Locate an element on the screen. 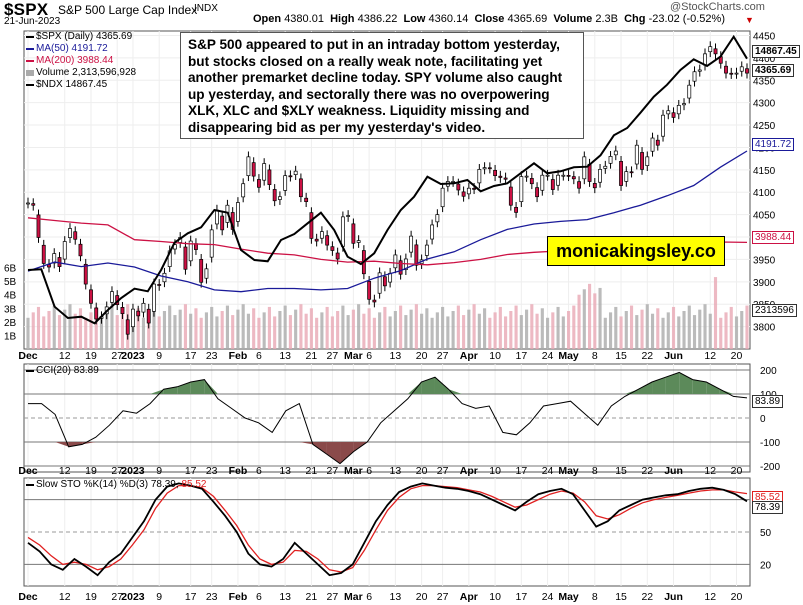 The height and width of the screenshot is (605, 803). high-value: 4386.22 is located at coordinates (377, 19).